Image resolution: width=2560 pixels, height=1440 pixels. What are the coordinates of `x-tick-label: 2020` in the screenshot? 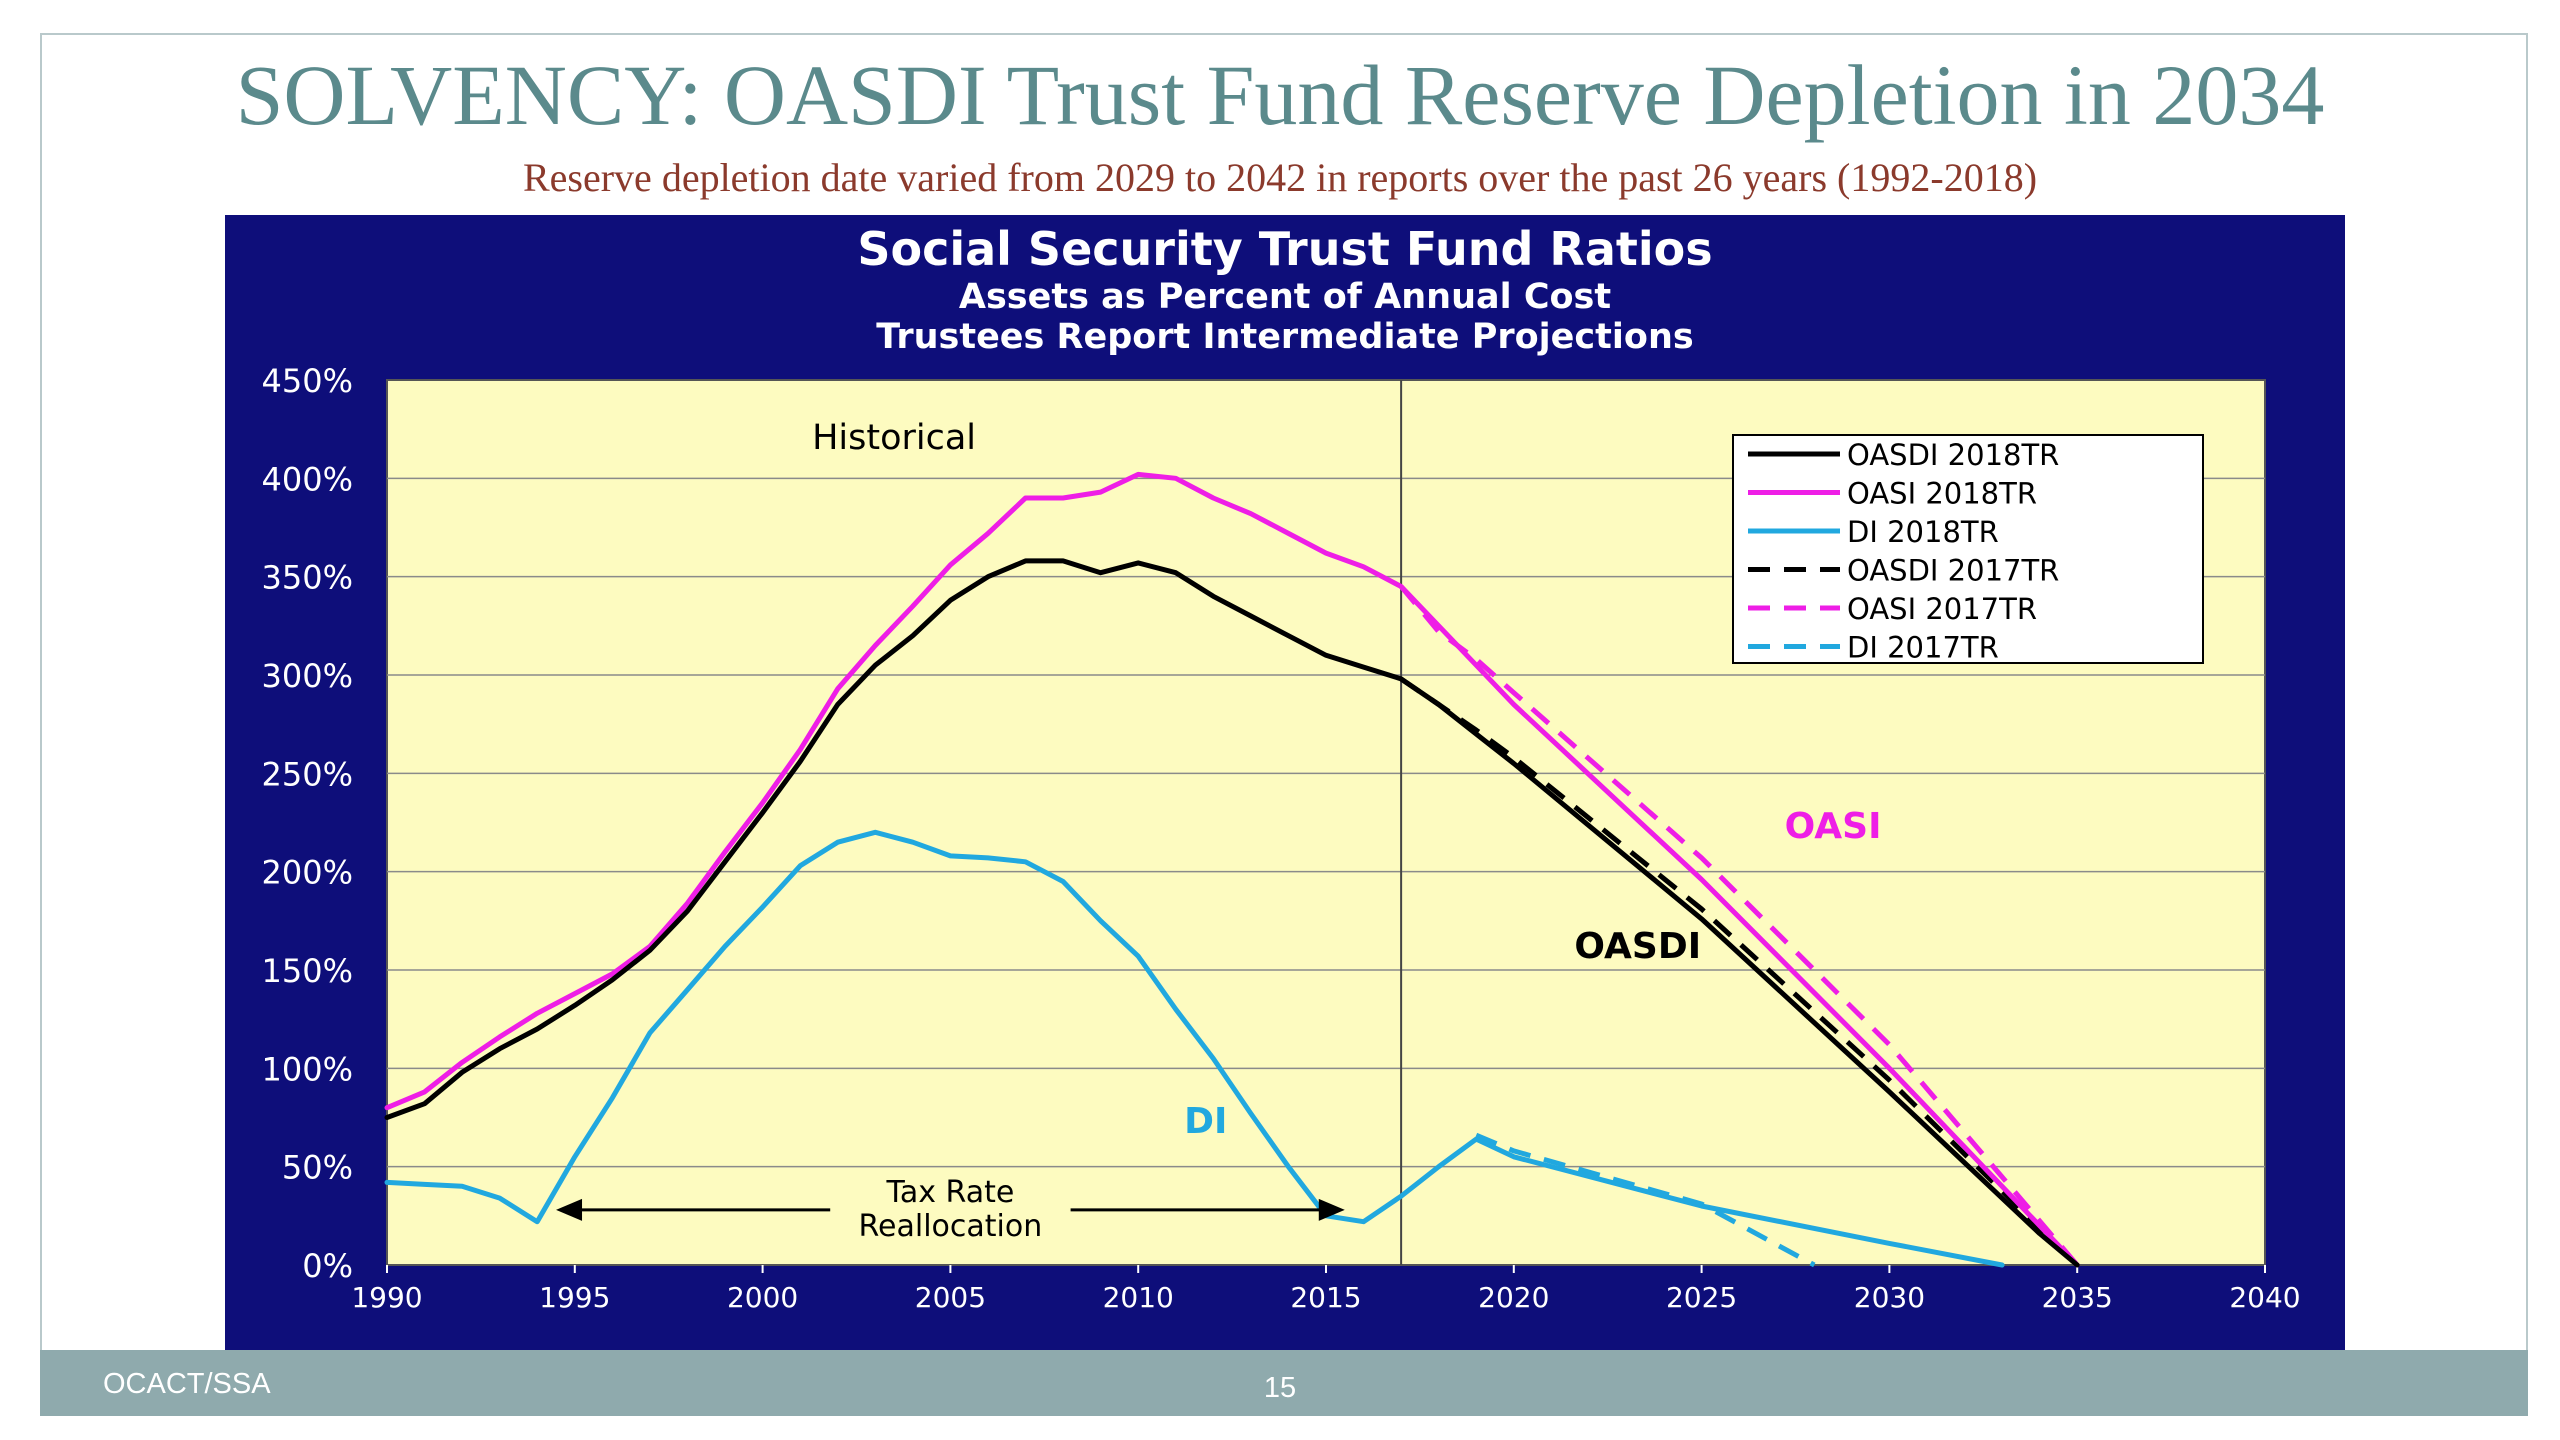 It's located at (1513, 1297).